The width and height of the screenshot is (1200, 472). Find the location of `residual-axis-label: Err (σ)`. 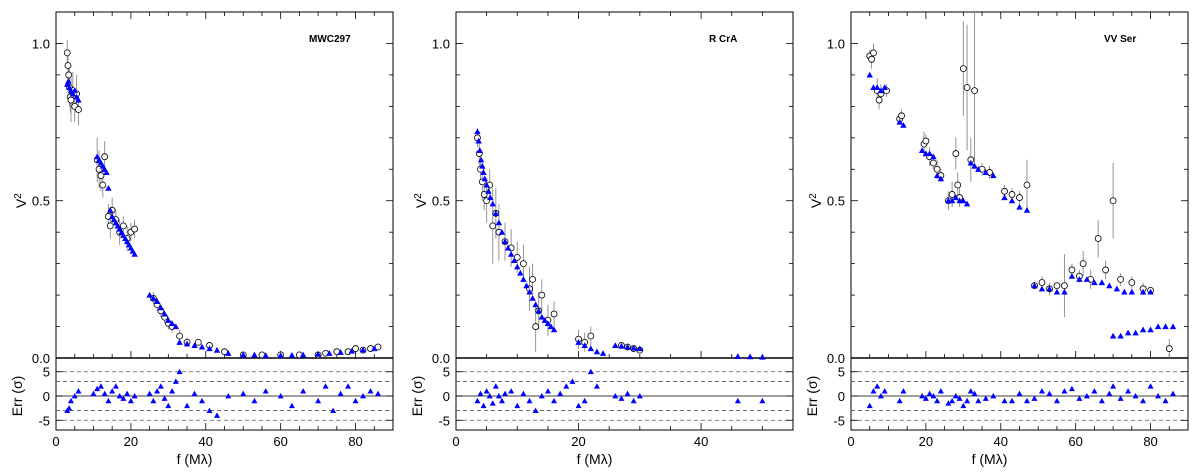

residual-axis-label: Err (σ) is located at coordinates (417, 396).